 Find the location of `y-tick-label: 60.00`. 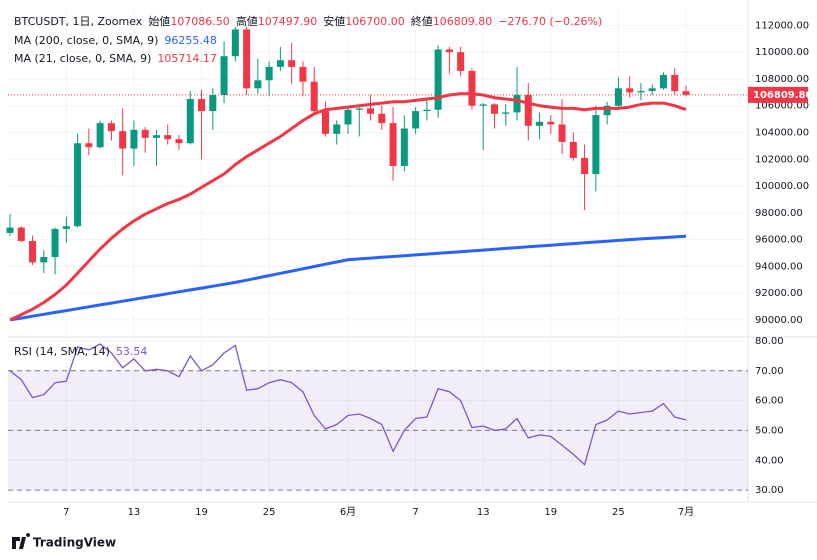

y-tick-label: 60.00 is located at coordinates (769, 401).